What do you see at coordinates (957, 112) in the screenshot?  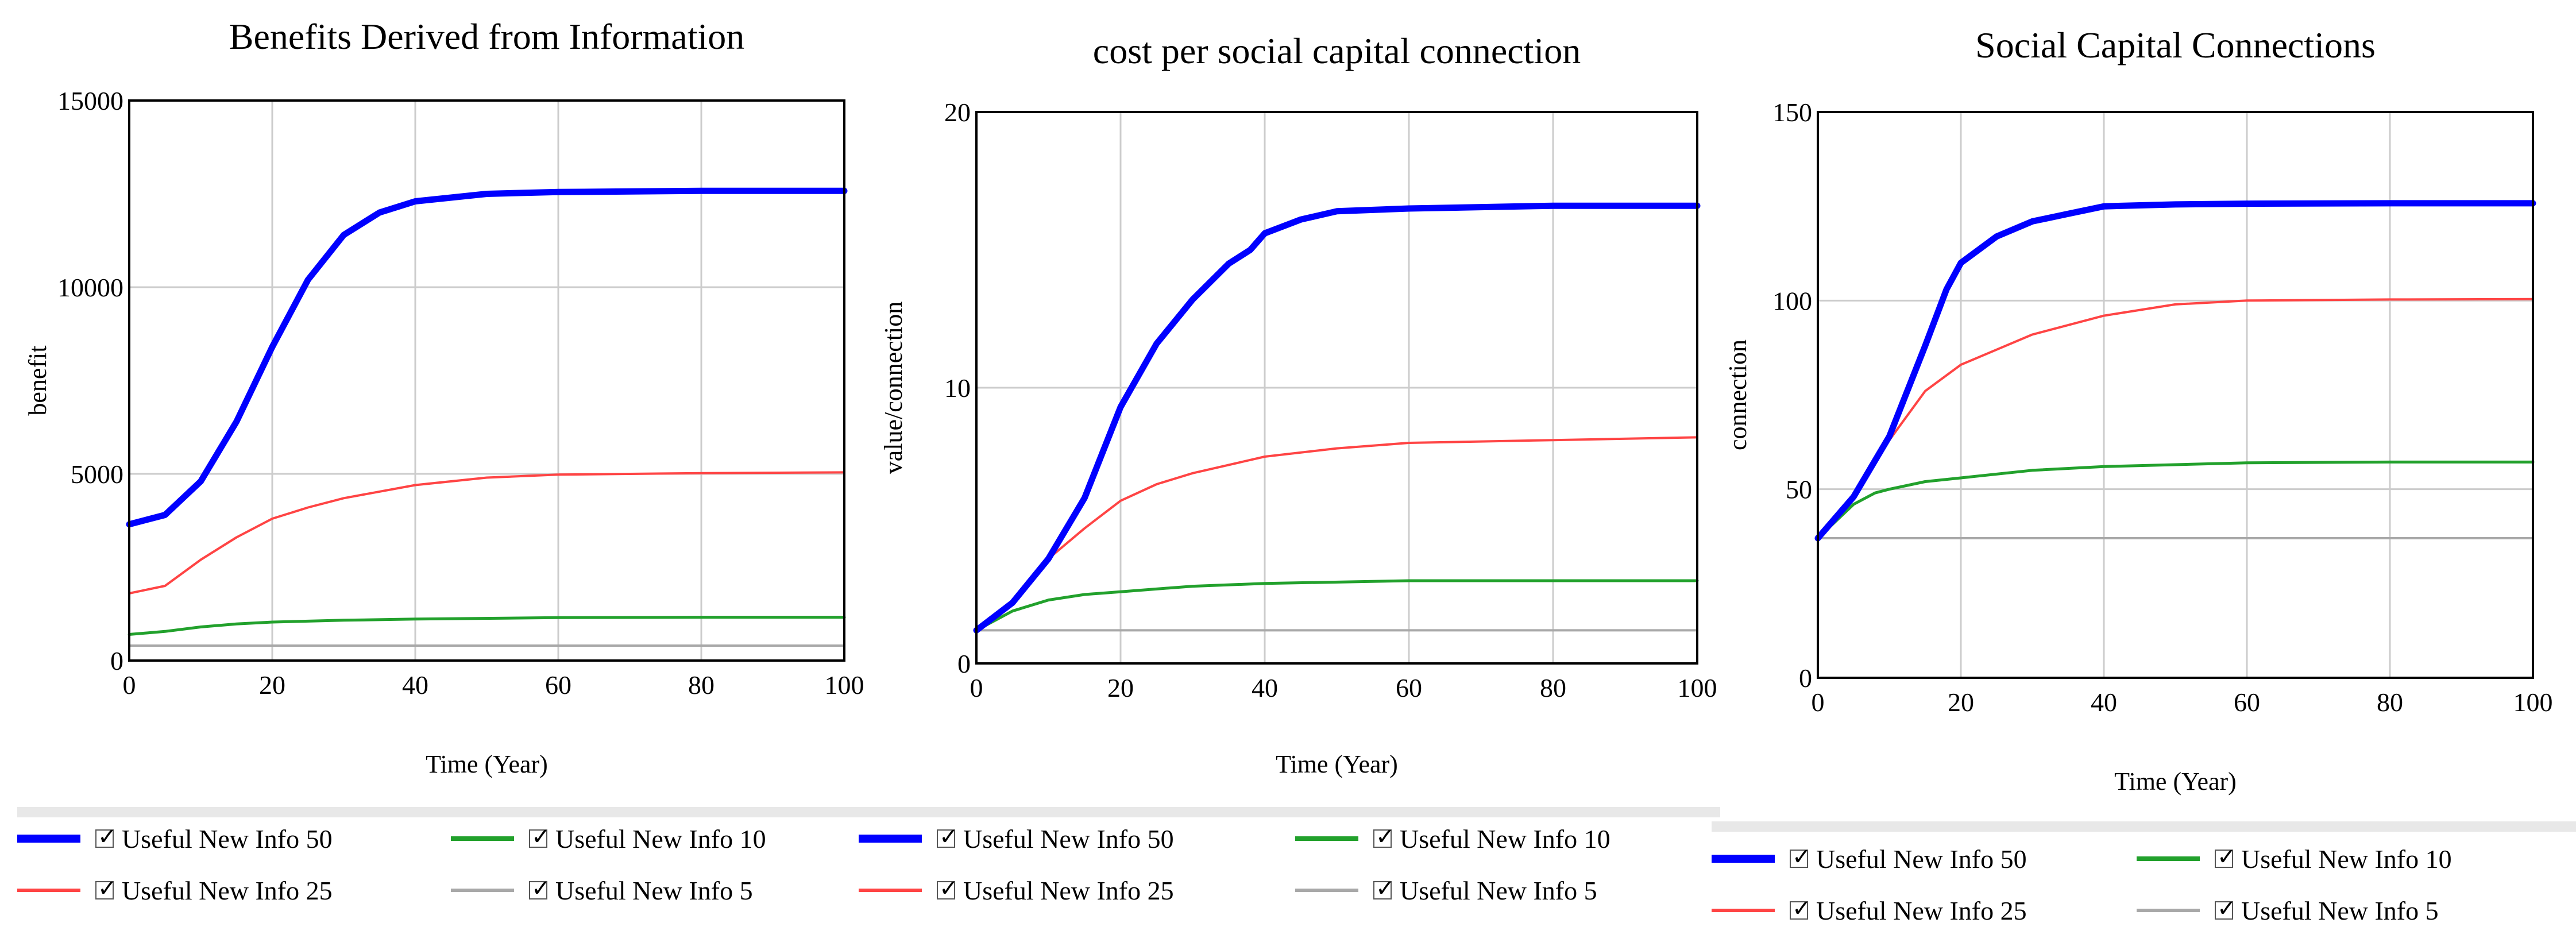 I see `y-tick-label: 20` at bounding box center [957, 112].